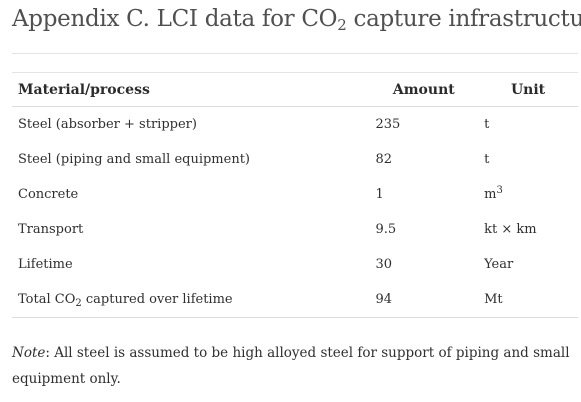 This screenshot has width=581, height=402. What do you see at coordinates (191, 125) in the screenshot?
I see `cell-material: Steel (absorber + stripper)` at bounding box center [191, 125].